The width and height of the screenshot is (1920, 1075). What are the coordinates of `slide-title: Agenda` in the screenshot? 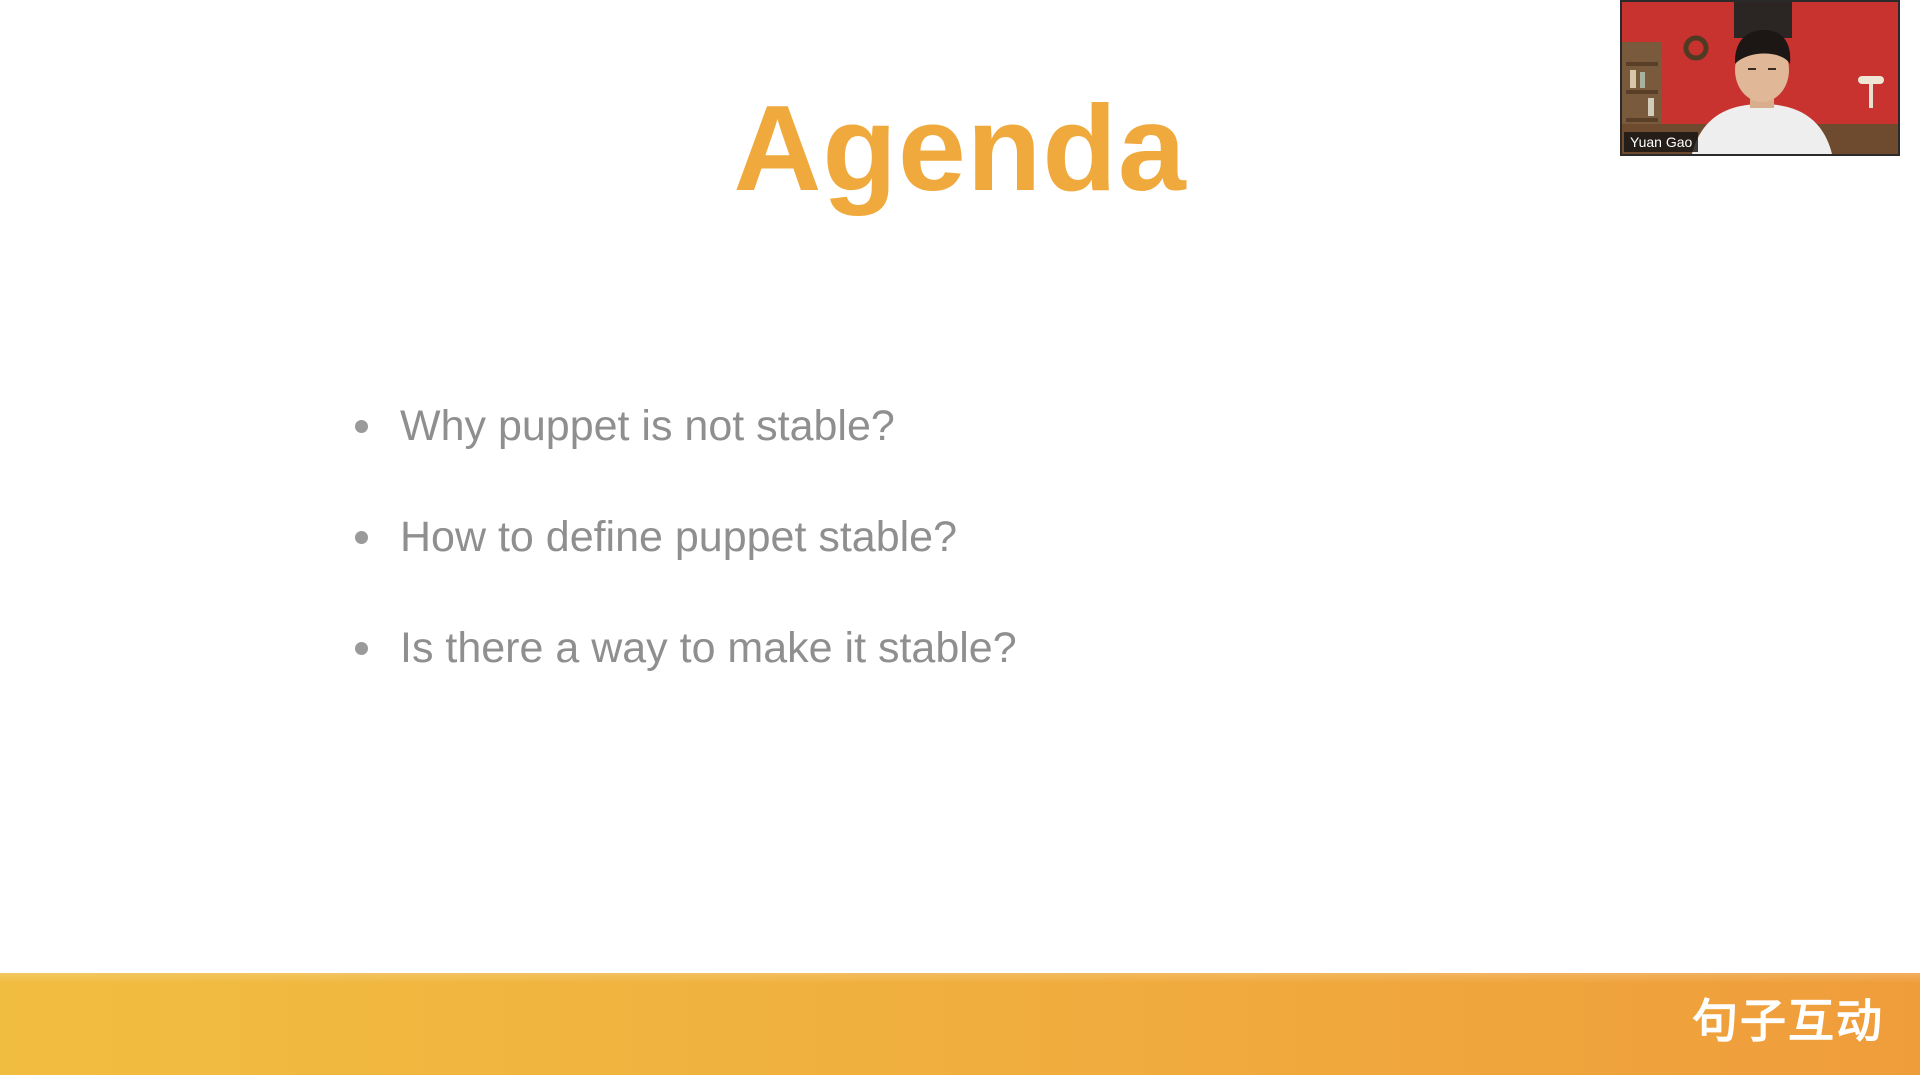 It's located at (960, 148).